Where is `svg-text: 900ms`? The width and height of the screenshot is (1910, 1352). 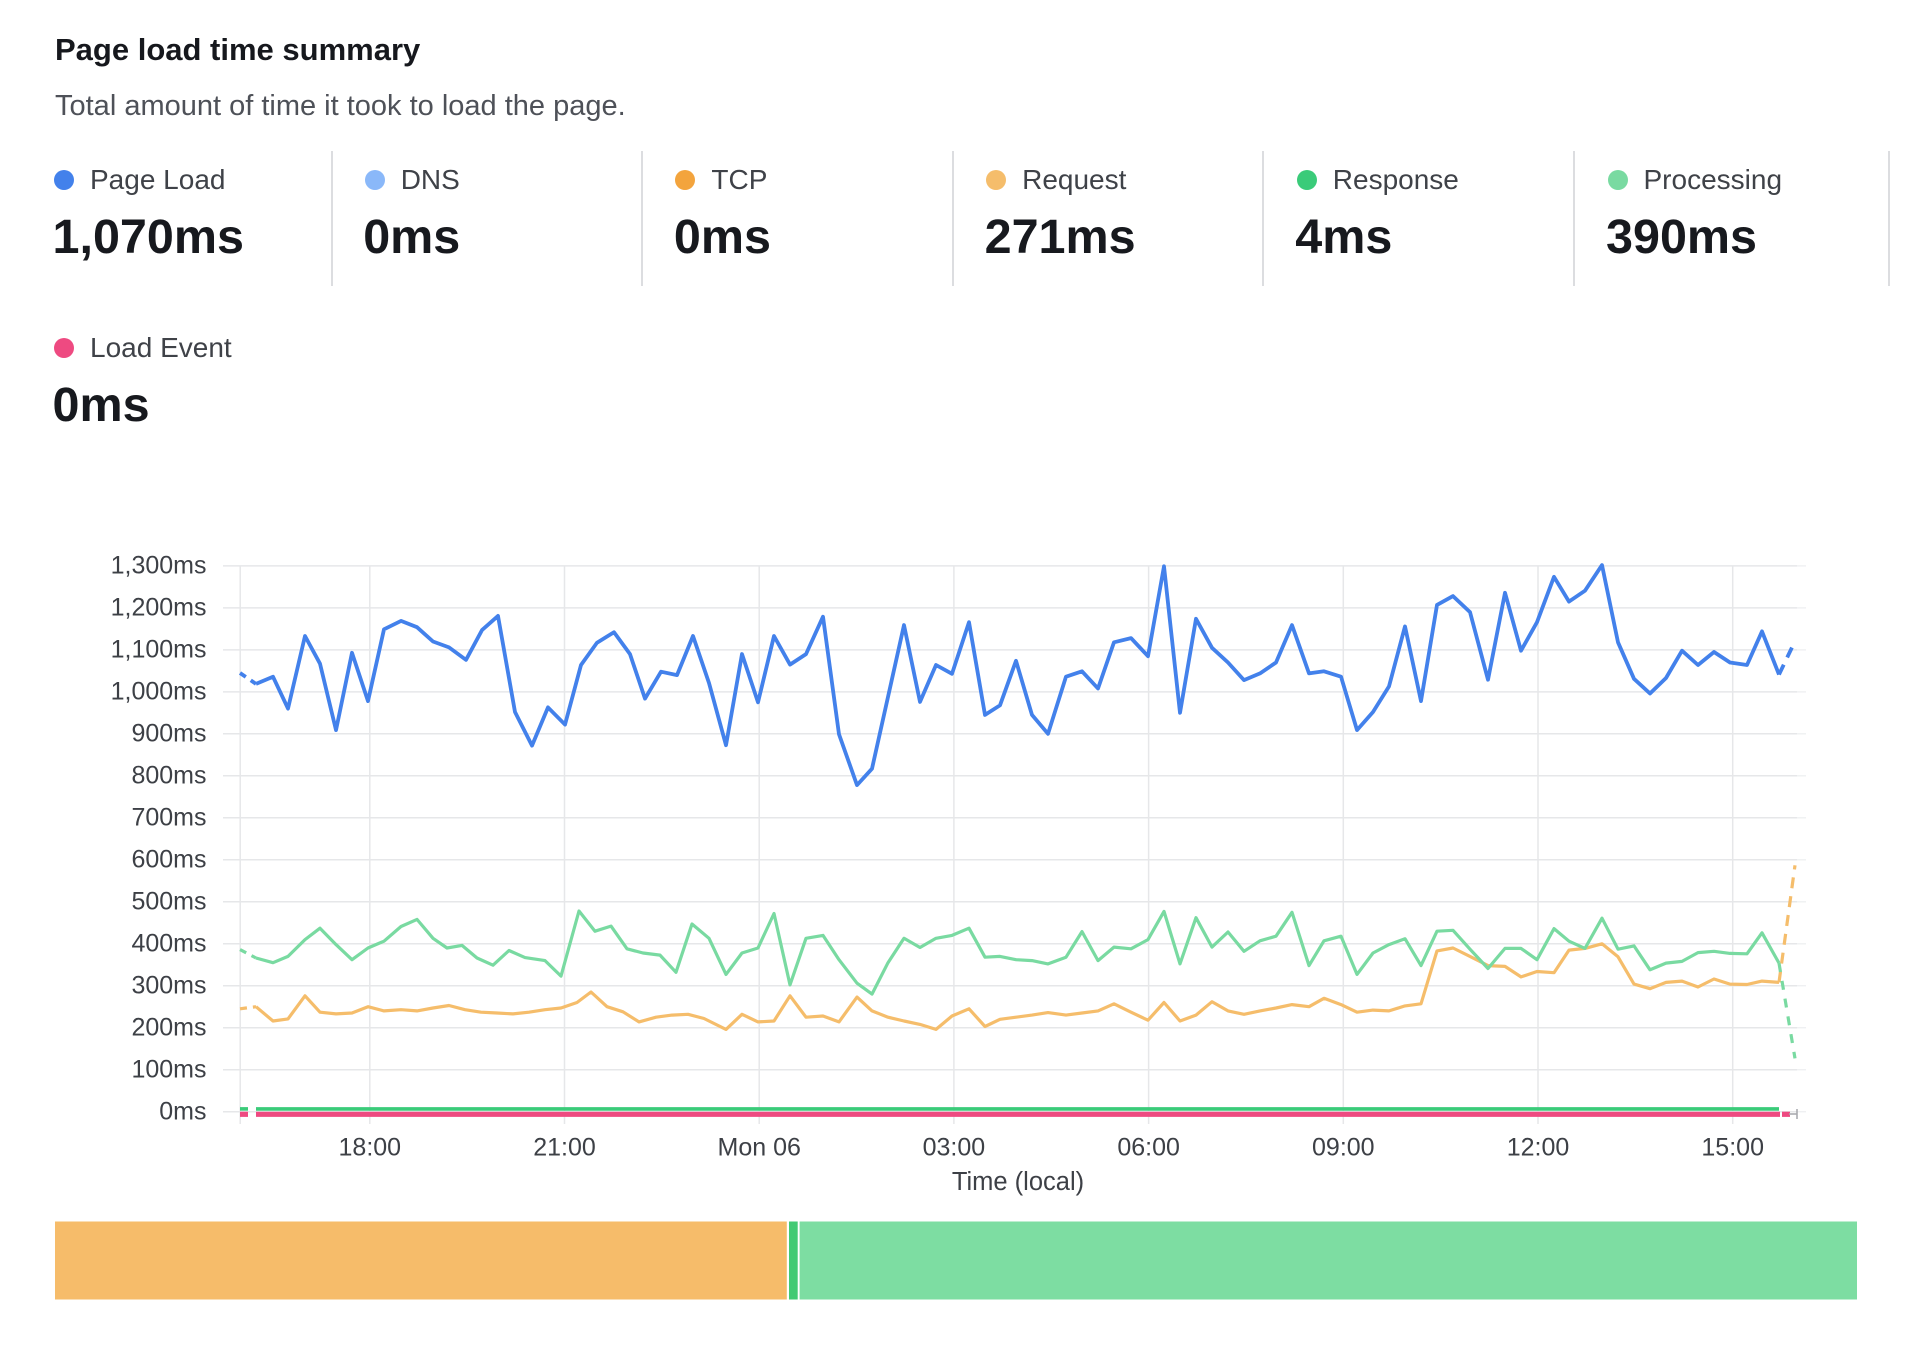
svg-text: 900ms is located at coordinates (168, 733).